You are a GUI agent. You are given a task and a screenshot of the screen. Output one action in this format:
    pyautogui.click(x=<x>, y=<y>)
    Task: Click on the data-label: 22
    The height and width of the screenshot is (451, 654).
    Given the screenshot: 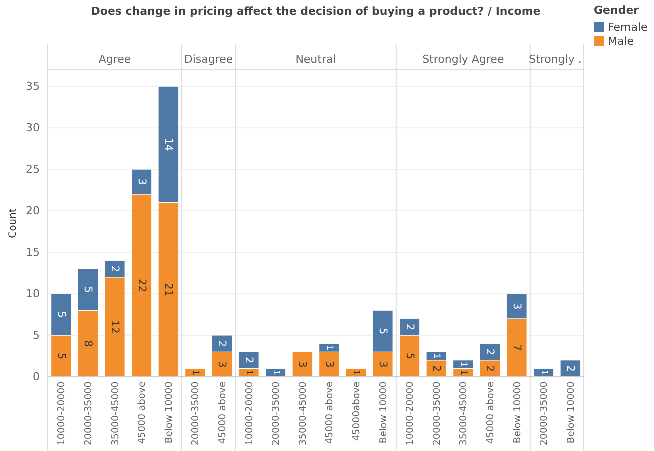 What is the action you would take?
    pyautogui.click(x=142, y=285)
    